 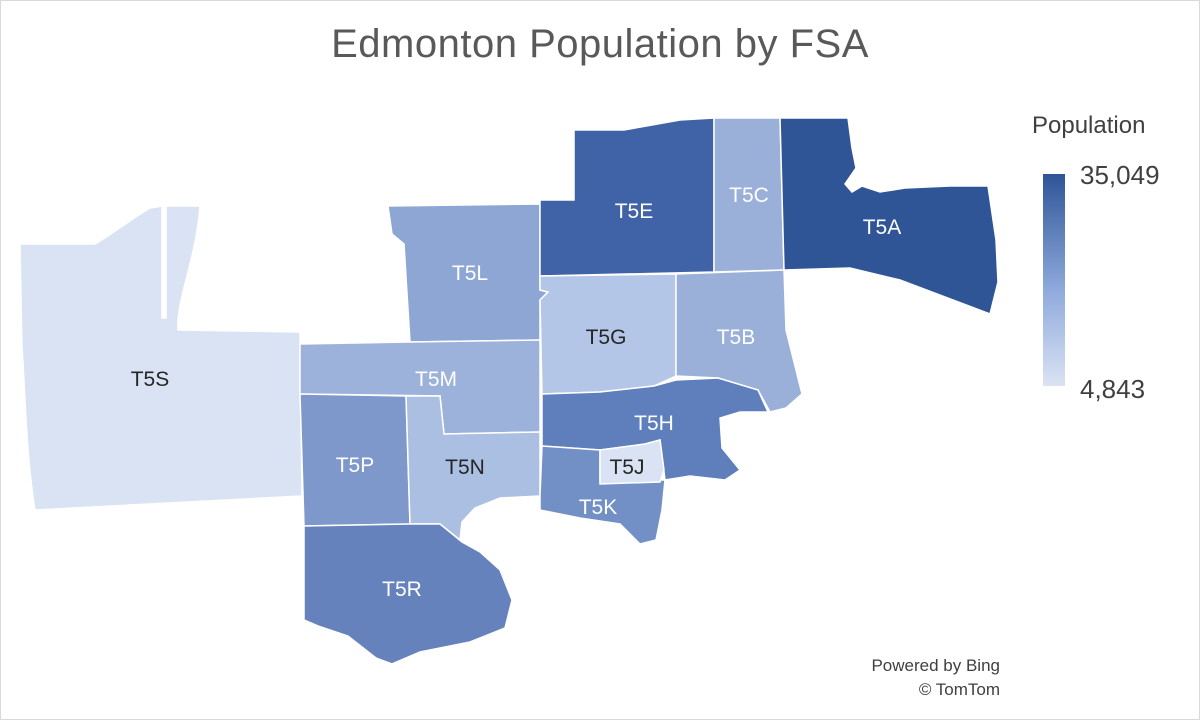 I want to click on region-label: T5B, so click(x=736, y=337).